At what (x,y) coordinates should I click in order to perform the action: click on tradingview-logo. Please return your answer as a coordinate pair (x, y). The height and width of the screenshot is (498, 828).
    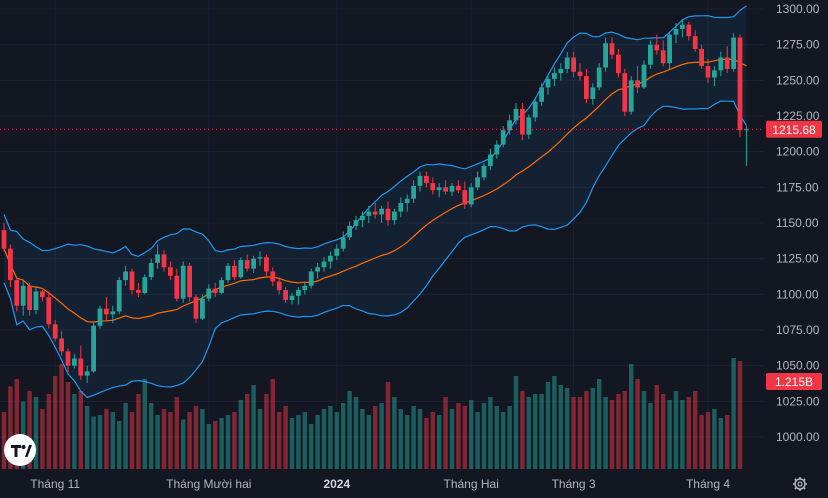
    Looking at the image, I should click on (20, 450).